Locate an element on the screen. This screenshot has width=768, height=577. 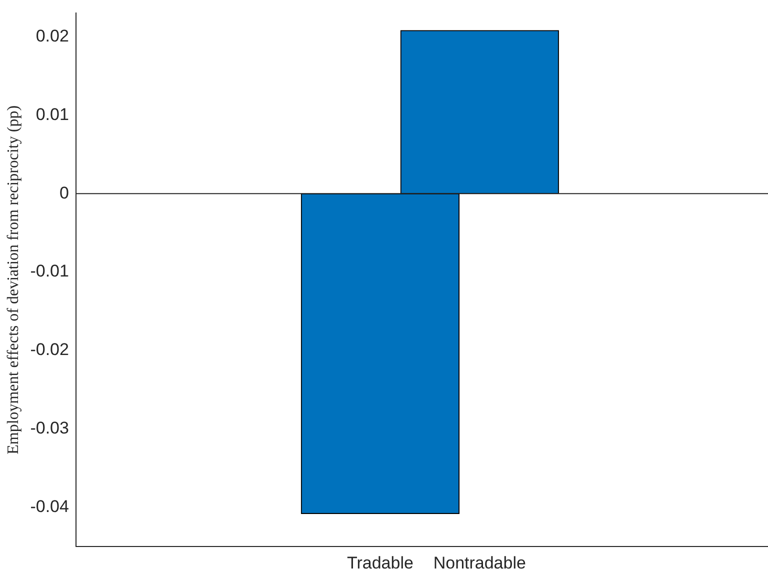
x-tick-label: Nontradable is located at coordinates (479, 562).